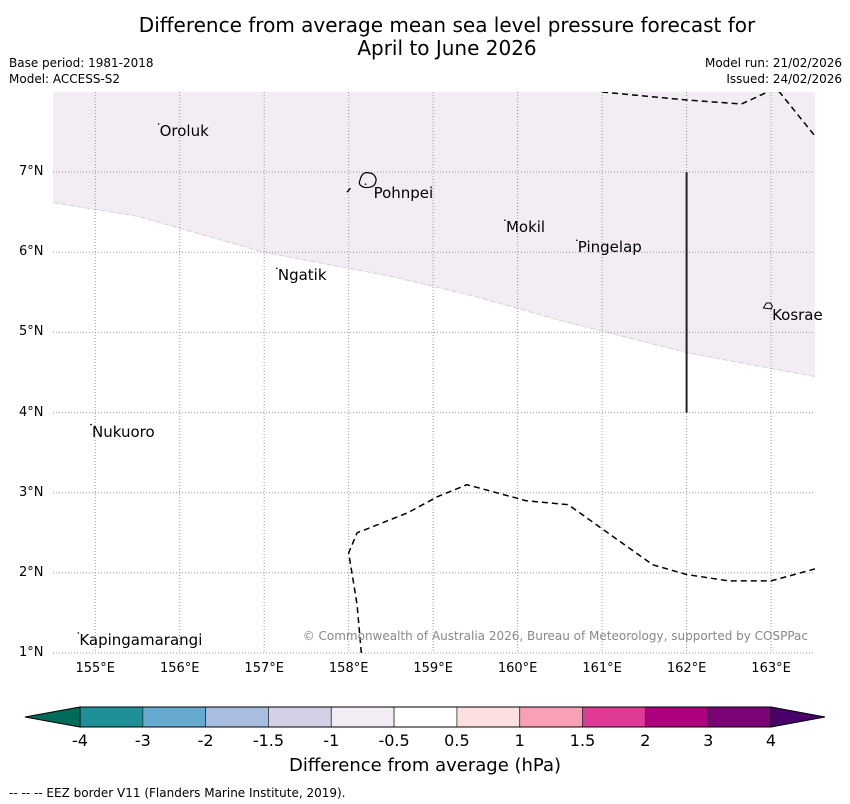  What do you see at coordinates (348, 190) in the screenshot?
I see `eez-border-stub` at bounding box center [348, 190].